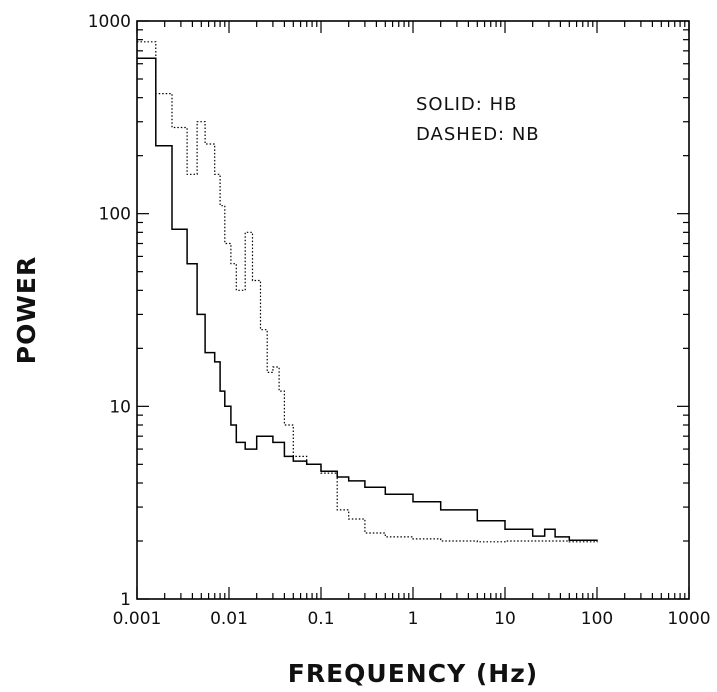 The width and height of the screenshot is (717, 692). What do you see at coordinates (115, 215) in the screenshot?
I see `y-tick-label: 100` at bounding box center [115, 215].